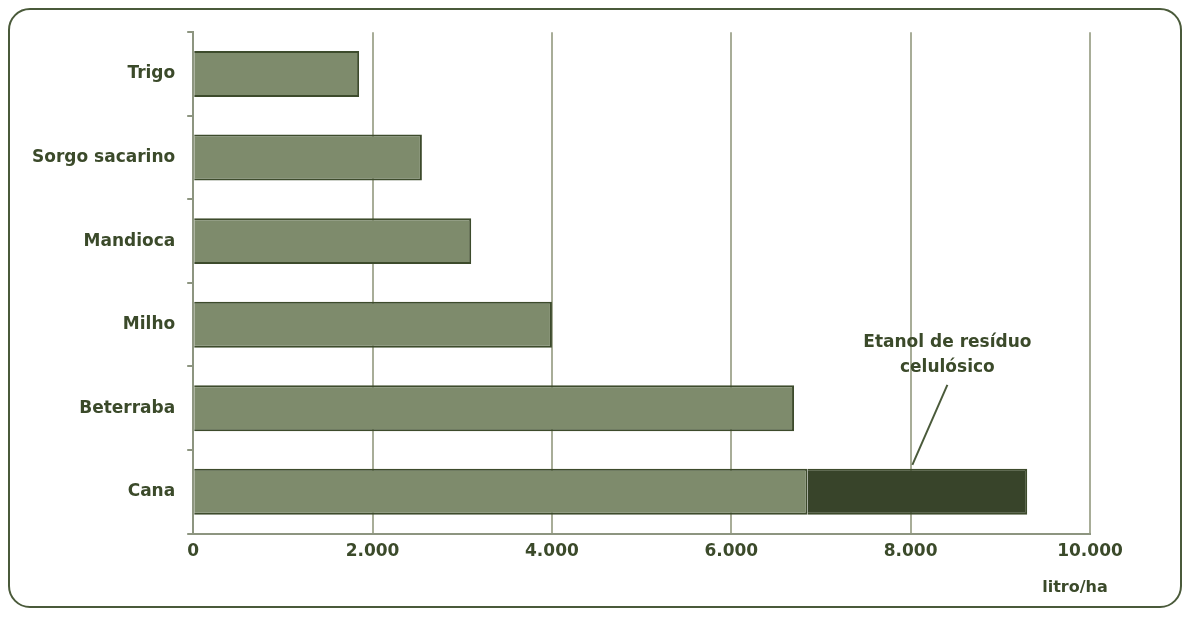 Image resolution: width=1193 pixels, height=617 pixels. I want to click on x-tick-label: 2.000, so click(372, 550).